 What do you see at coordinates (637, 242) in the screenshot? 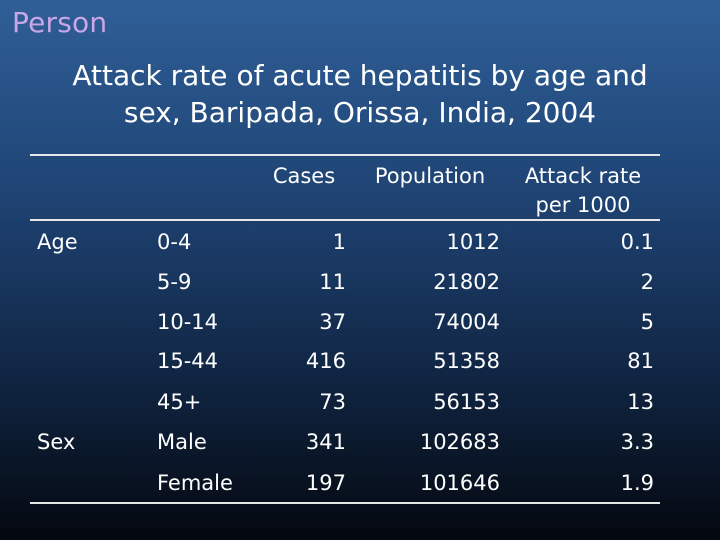
I see `row-attack-rate: 0.1` at bounding box center [637, 242].